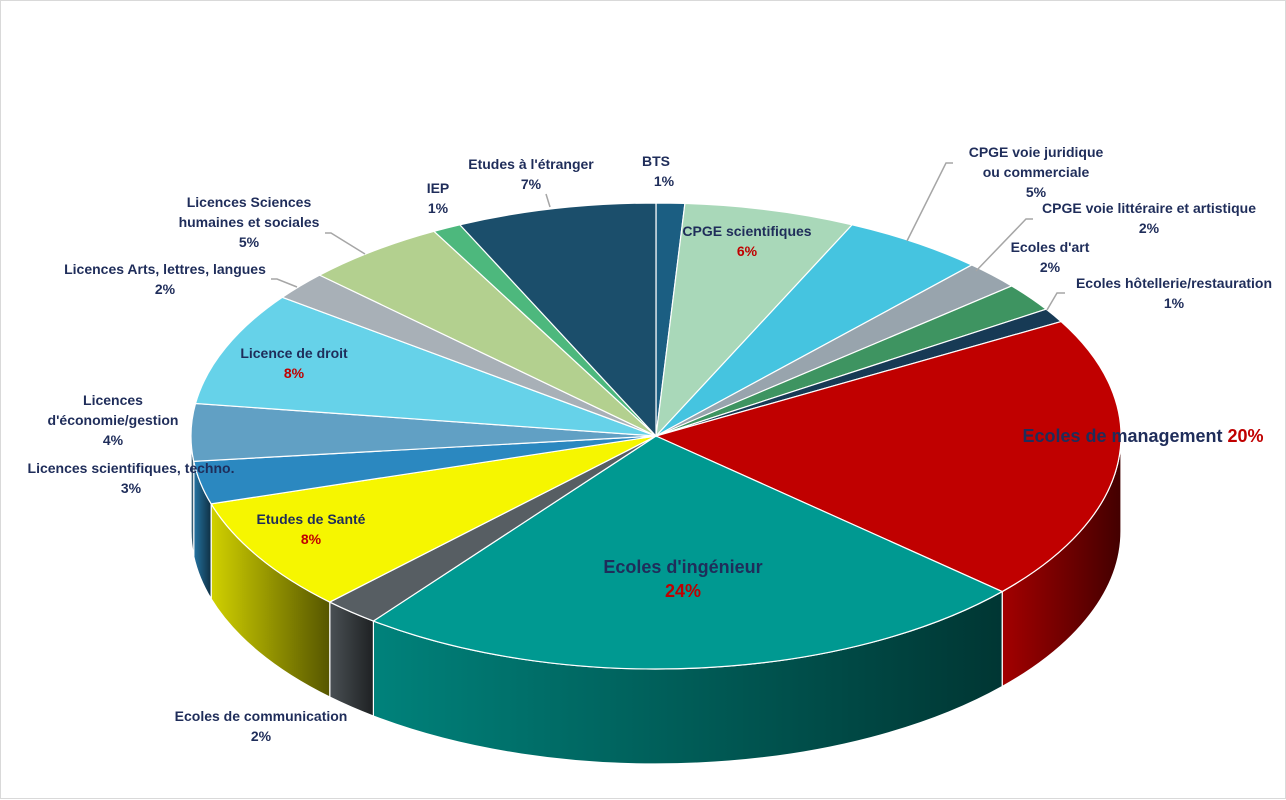 This screenshot has height=800, width=1286. What do you see at coordinates (1036, 152) in the screenshot?
I see `label-name-cpge-voie-juridique-ou-commerciale-1: CPGE voie juridique` at bounding box center [1036, 152].